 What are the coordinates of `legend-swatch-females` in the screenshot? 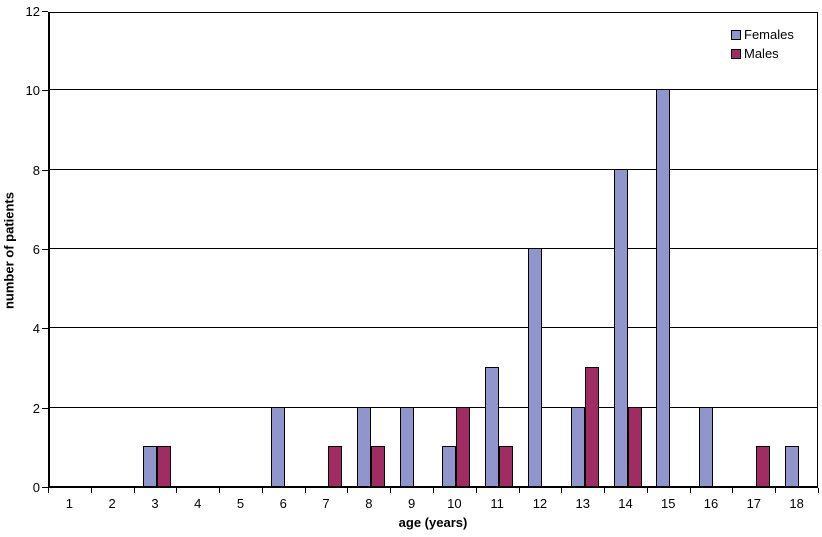 It's located at (736, 35).